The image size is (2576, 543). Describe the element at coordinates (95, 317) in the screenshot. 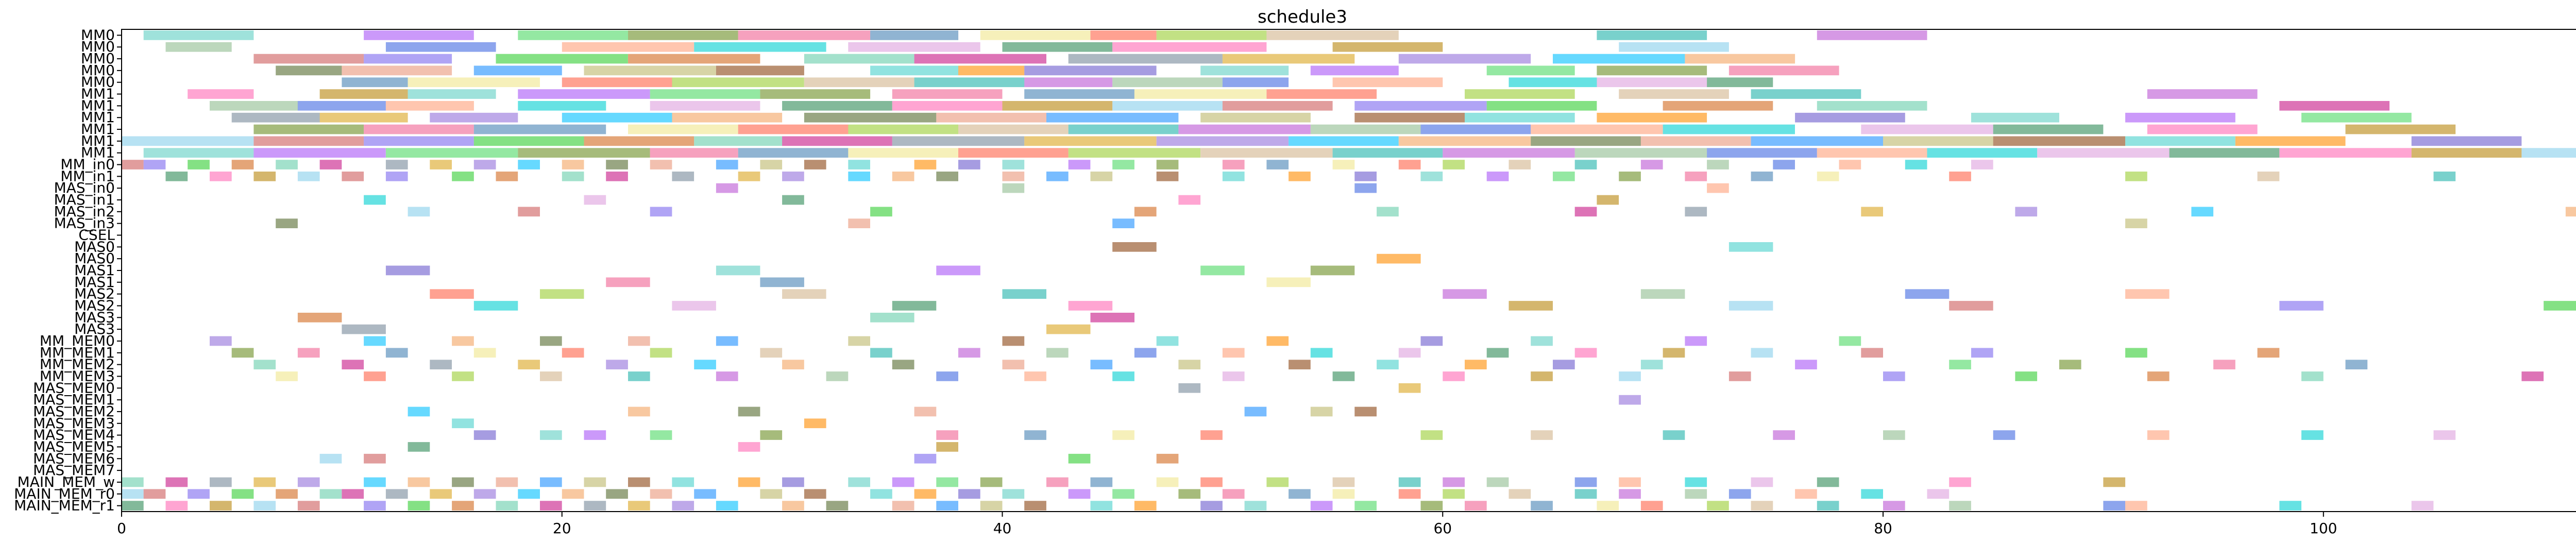

I see `y-tick-label: MAS3` at that location.